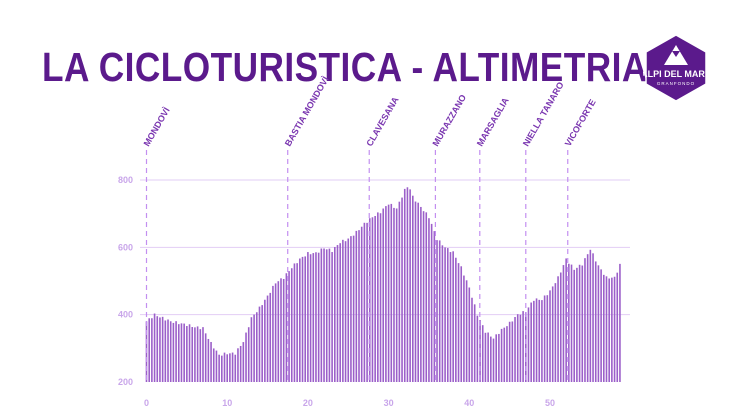 Image resolution: width=747 pixels, height=420 pixels. Describe the element at coordinates (307, 111) in the screenshot. I see `waypoint-label: BASTIA MONDOVÌ` at that location.